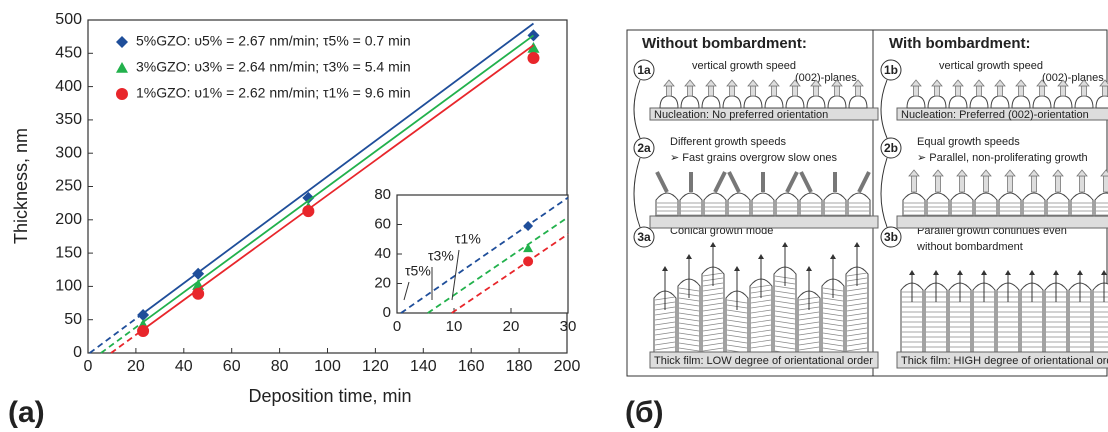 This screenshot has height=432, width=1108. I want to click on step-connector, so click(637, 153).